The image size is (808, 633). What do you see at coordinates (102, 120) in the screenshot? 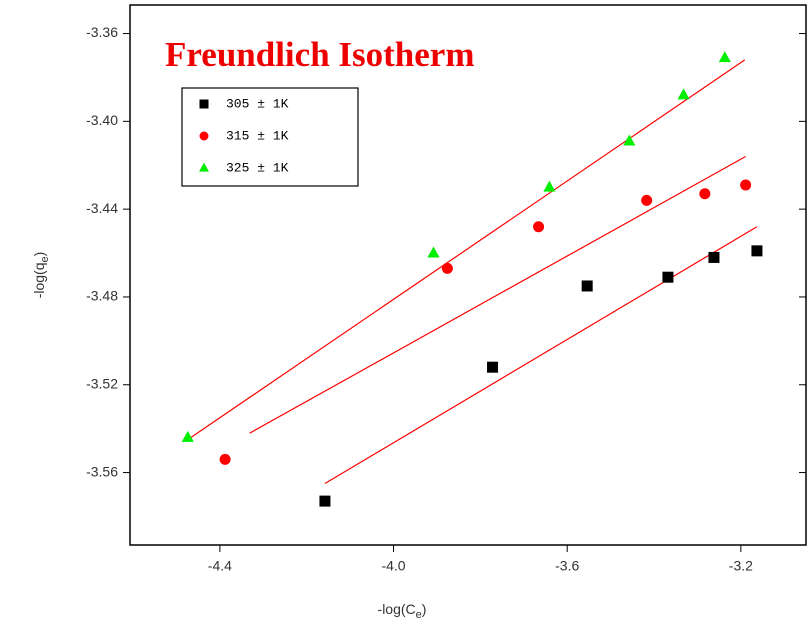
I see `y-tick-label: -3.40` at bounding box center [102, 120].